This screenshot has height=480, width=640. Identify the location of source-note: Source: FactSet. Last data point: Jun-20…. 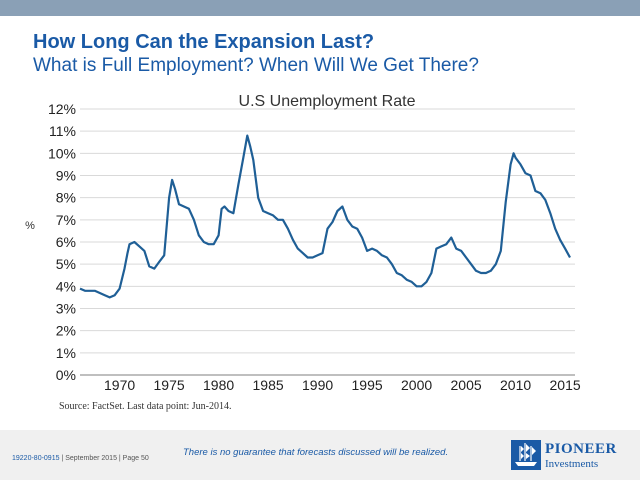
(145, 406).